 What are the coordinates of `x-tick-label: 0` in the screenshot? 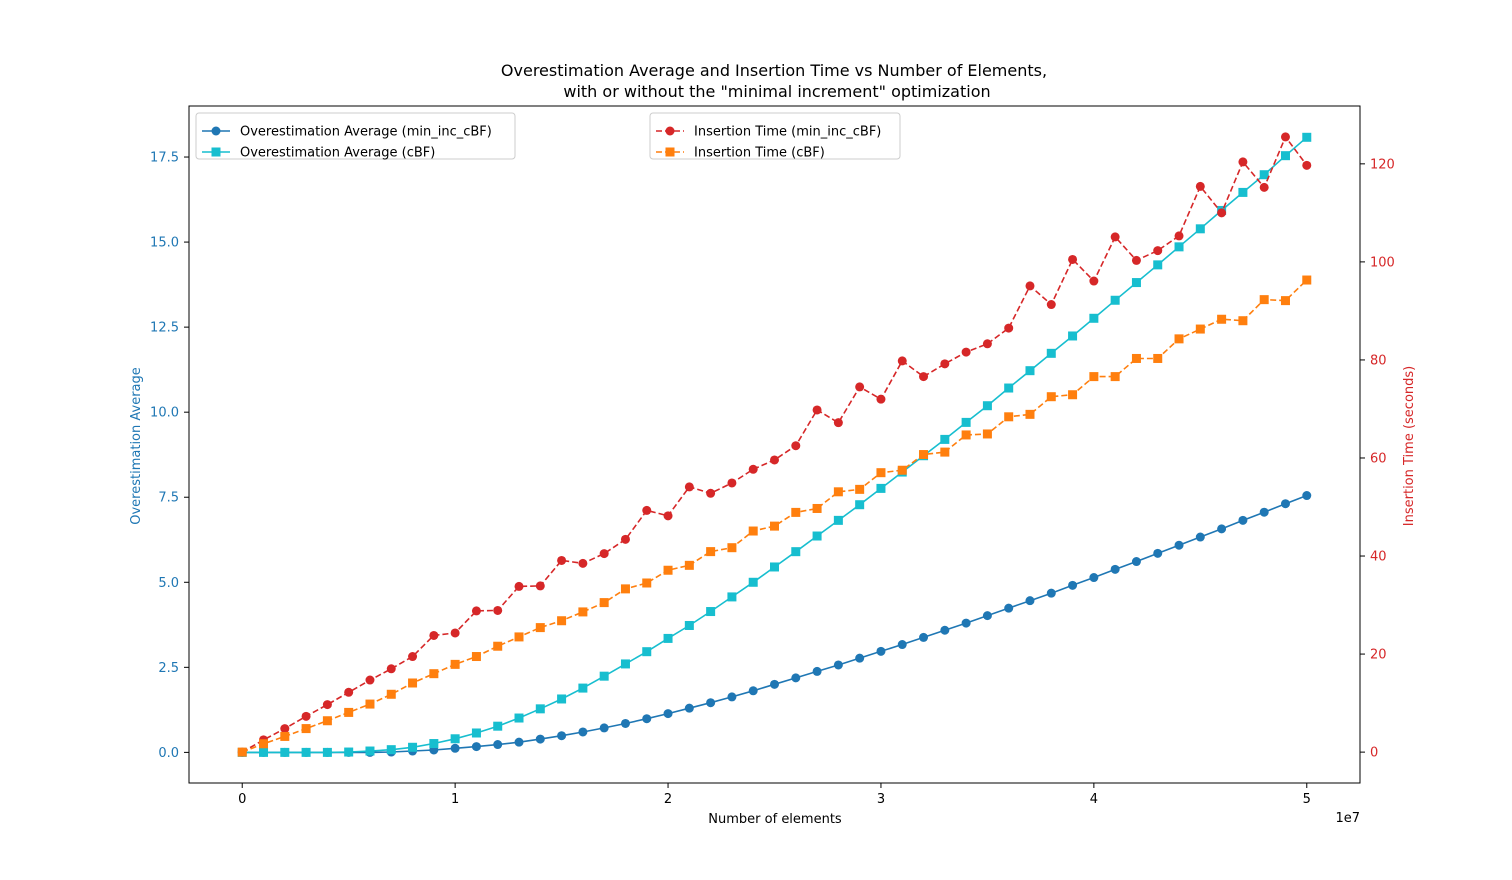 It's located at (242, 799).